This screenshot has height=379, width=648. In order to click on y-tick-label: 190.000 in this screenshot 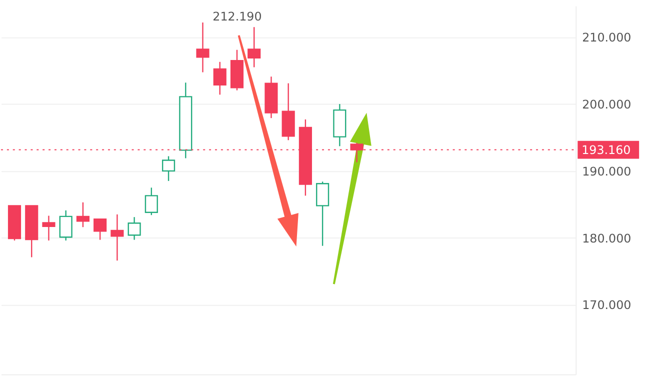, I will do `click(607, 171)`.